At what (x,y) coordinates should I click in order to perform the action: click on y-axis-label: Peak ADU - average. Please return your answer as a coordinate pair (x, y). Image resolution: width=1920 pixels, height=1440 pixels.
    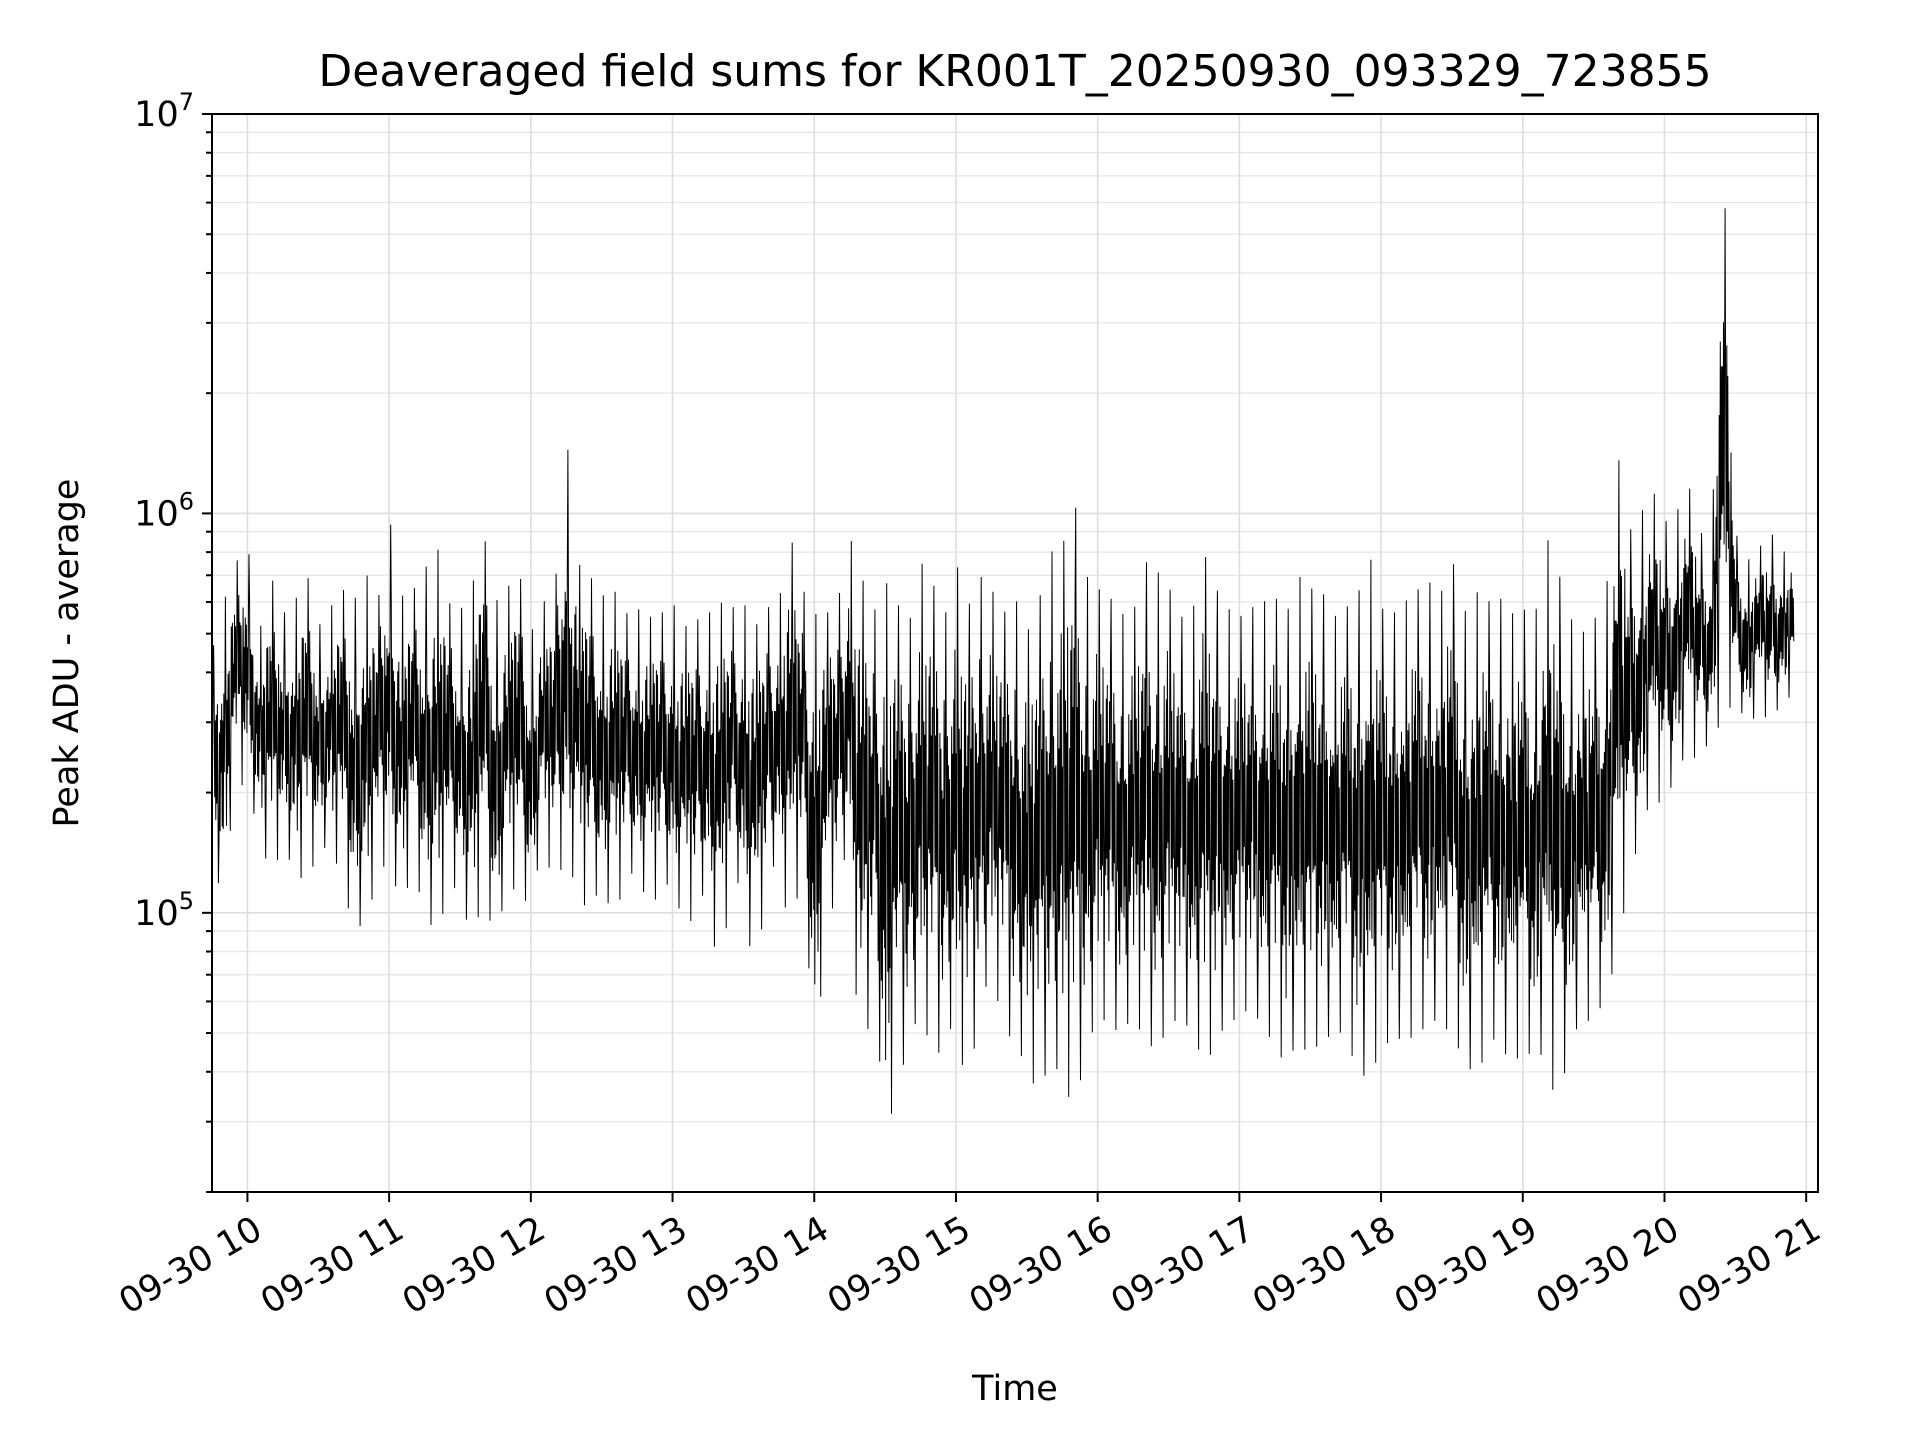
    Looking at the image, I should click on (67, 653).